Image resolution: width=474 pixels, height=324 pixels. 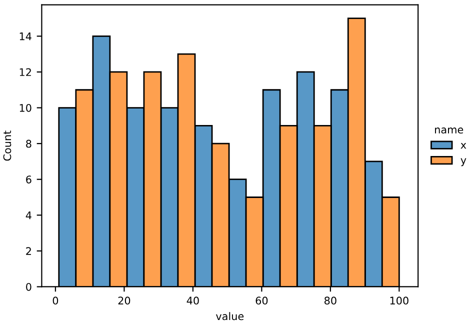 What do you see at coordinates (28, 251) in the screenshot?
I see `y-tick-label: 2` at bounding box center [28, 251].